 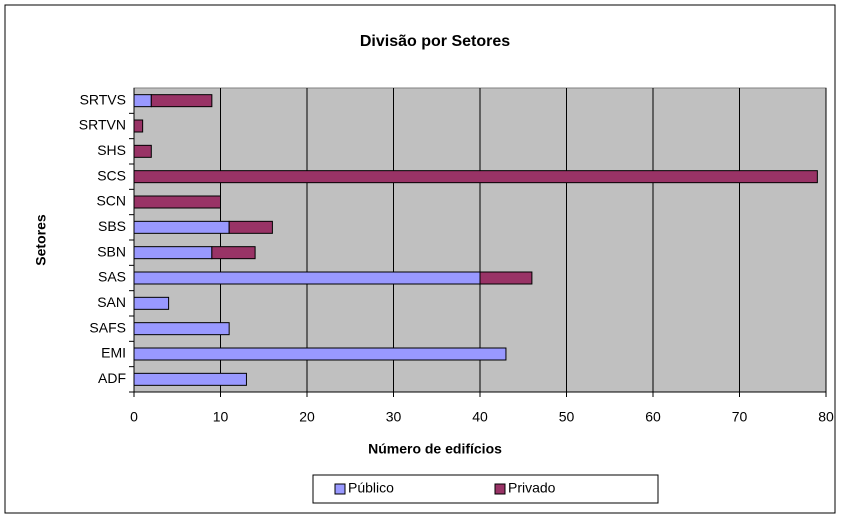 I want to click on x-tick-label: 0, so click(x=134, y=417).